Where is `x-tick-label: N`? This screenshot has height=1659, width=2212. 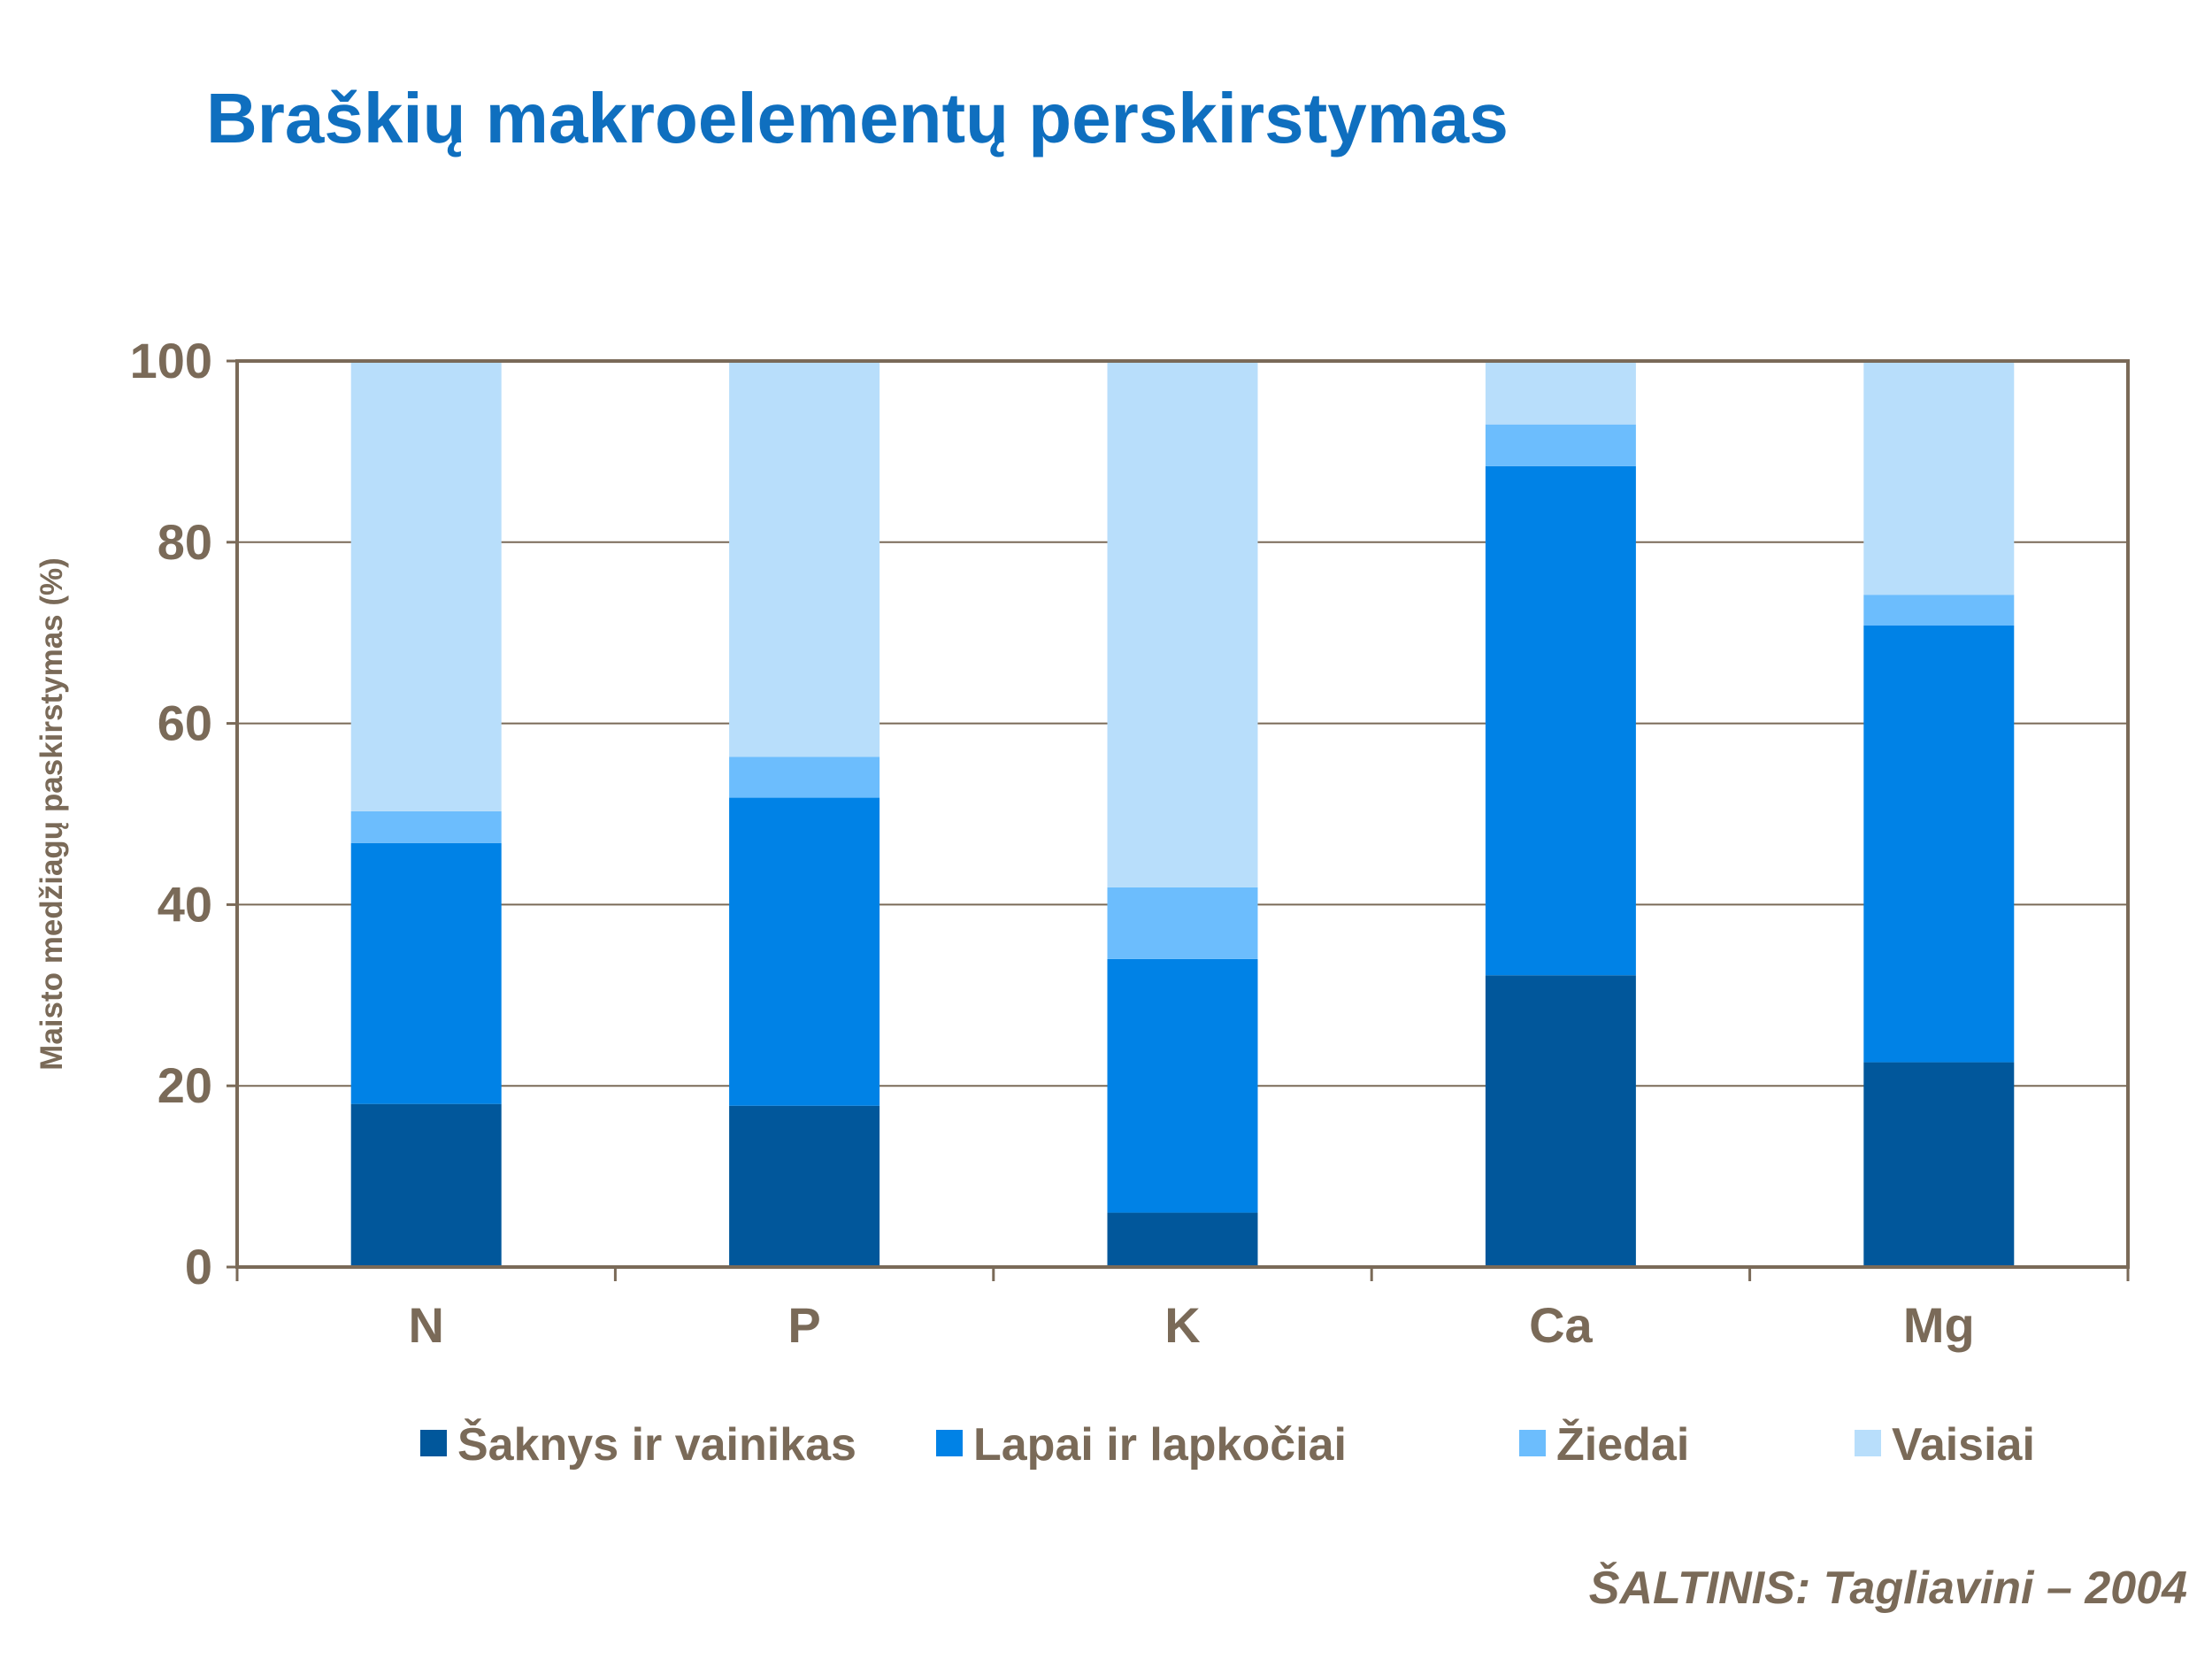 x-tick-label: N is located at coordinates (425, 1325).